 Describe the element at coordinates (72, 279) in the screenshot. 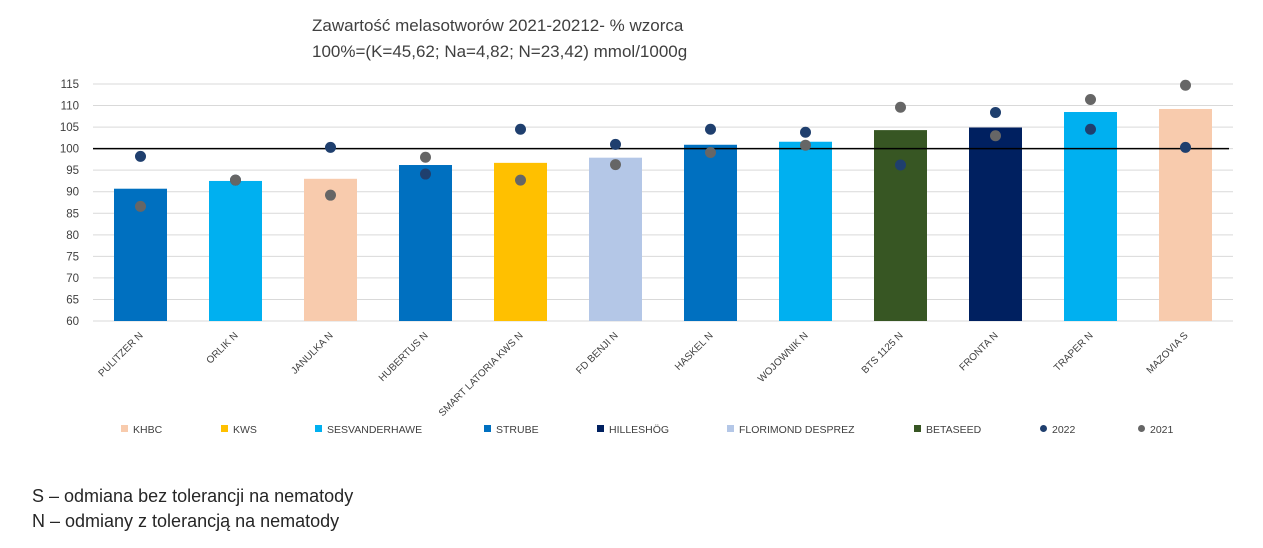

I see `y-tick-label: 70` at that location.